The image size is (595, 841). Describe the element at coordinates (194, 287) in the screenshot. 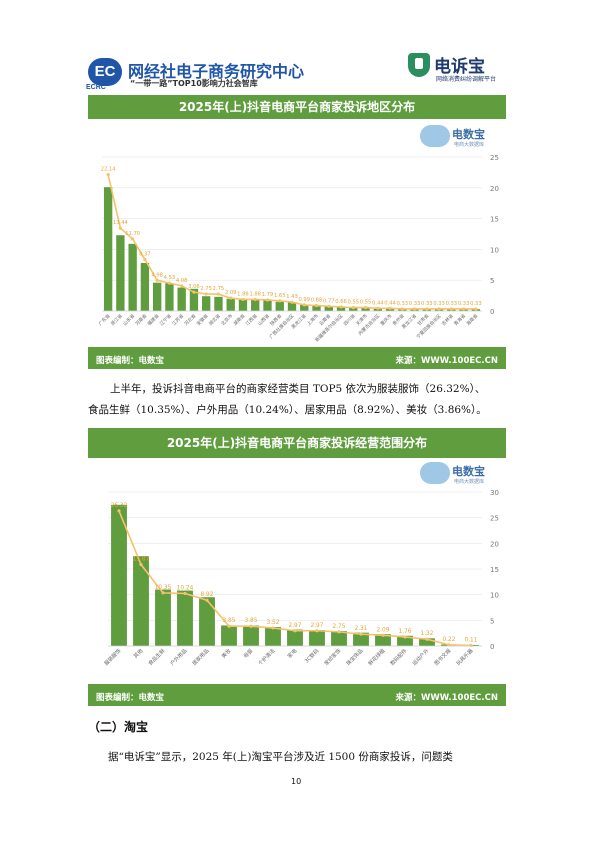

I see `data-label: 3.06` at that location.